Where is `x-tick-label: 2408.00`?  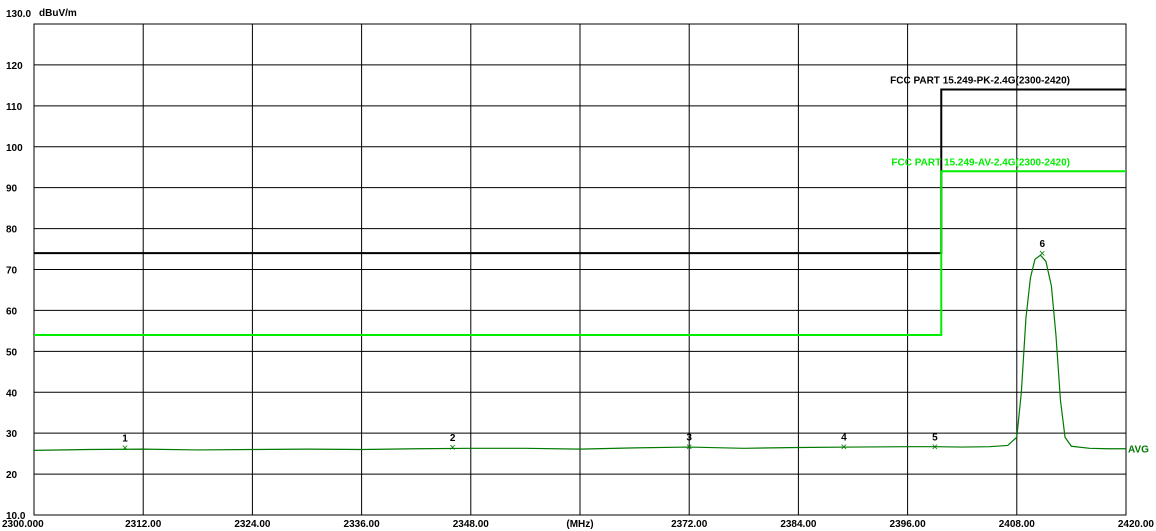 x-tick-label: 2408.00 is located at coordinates (1017, 524).